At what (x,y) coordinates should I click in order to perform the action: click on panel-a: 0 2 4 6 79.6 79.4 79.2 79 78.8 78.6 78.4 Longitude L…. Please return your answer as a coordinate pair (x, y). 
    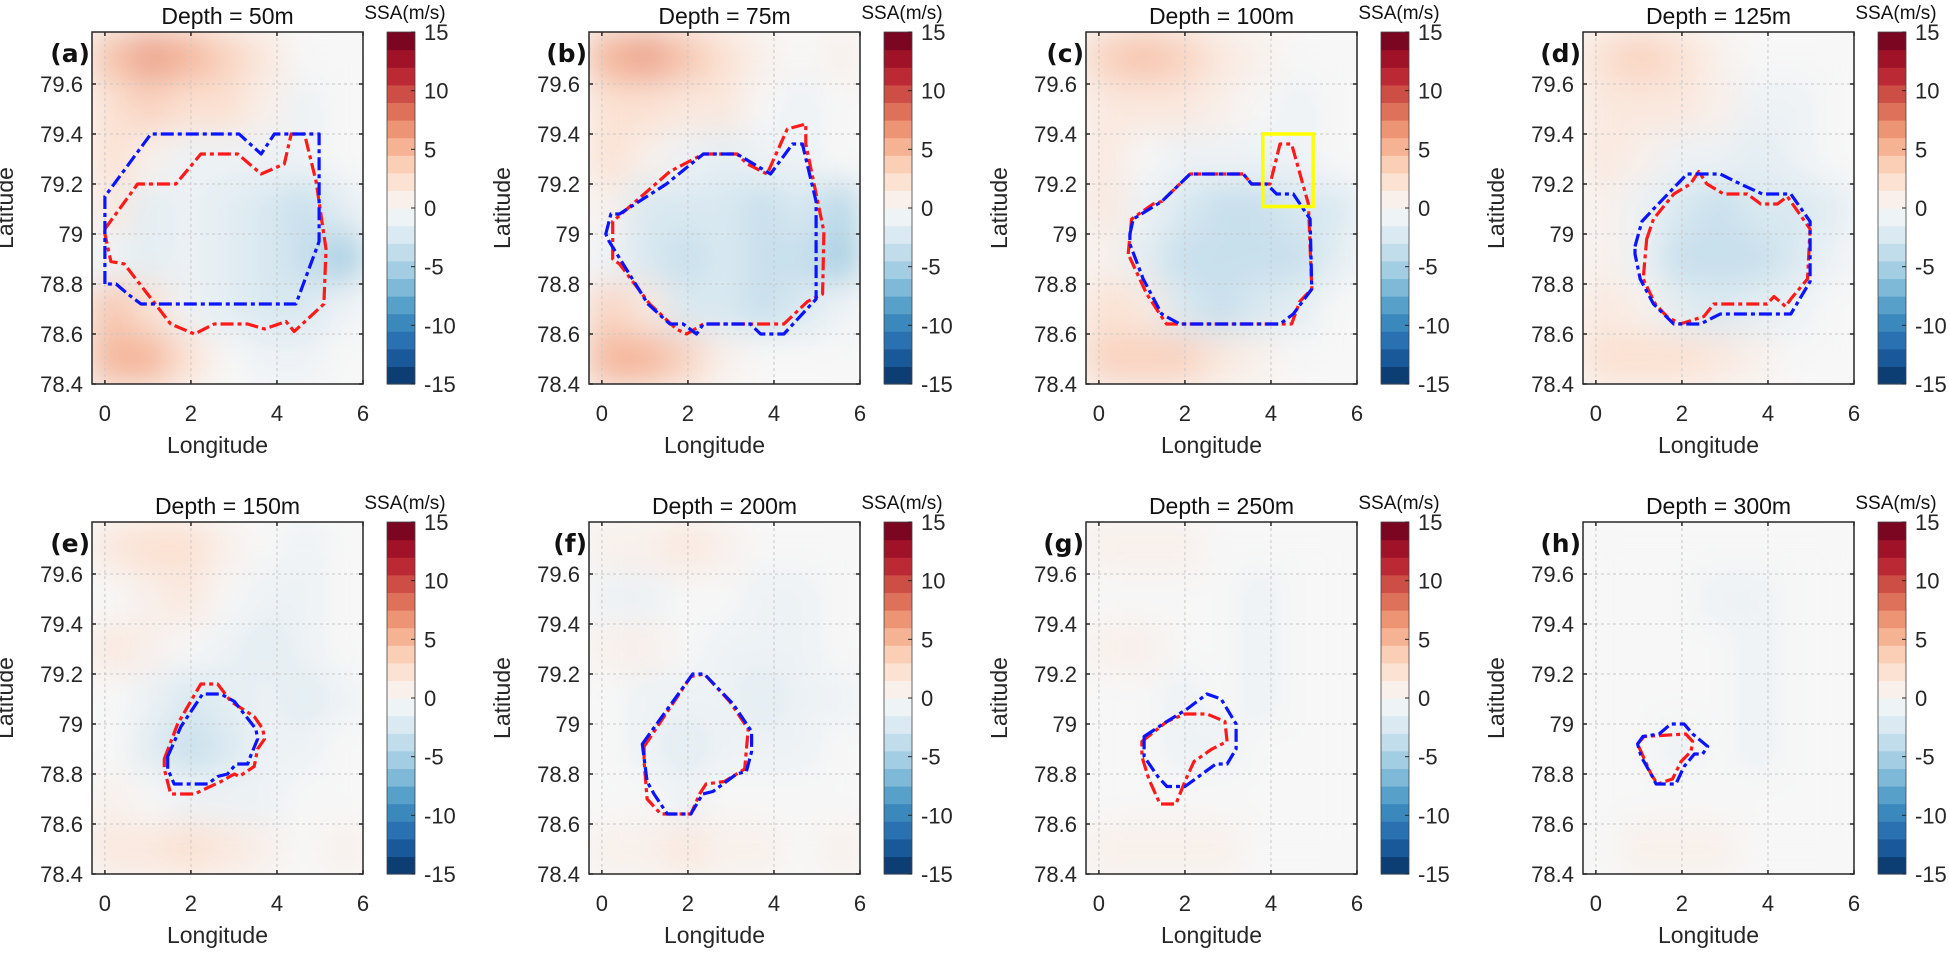
    Looking at the image, I should click on (228, 230).